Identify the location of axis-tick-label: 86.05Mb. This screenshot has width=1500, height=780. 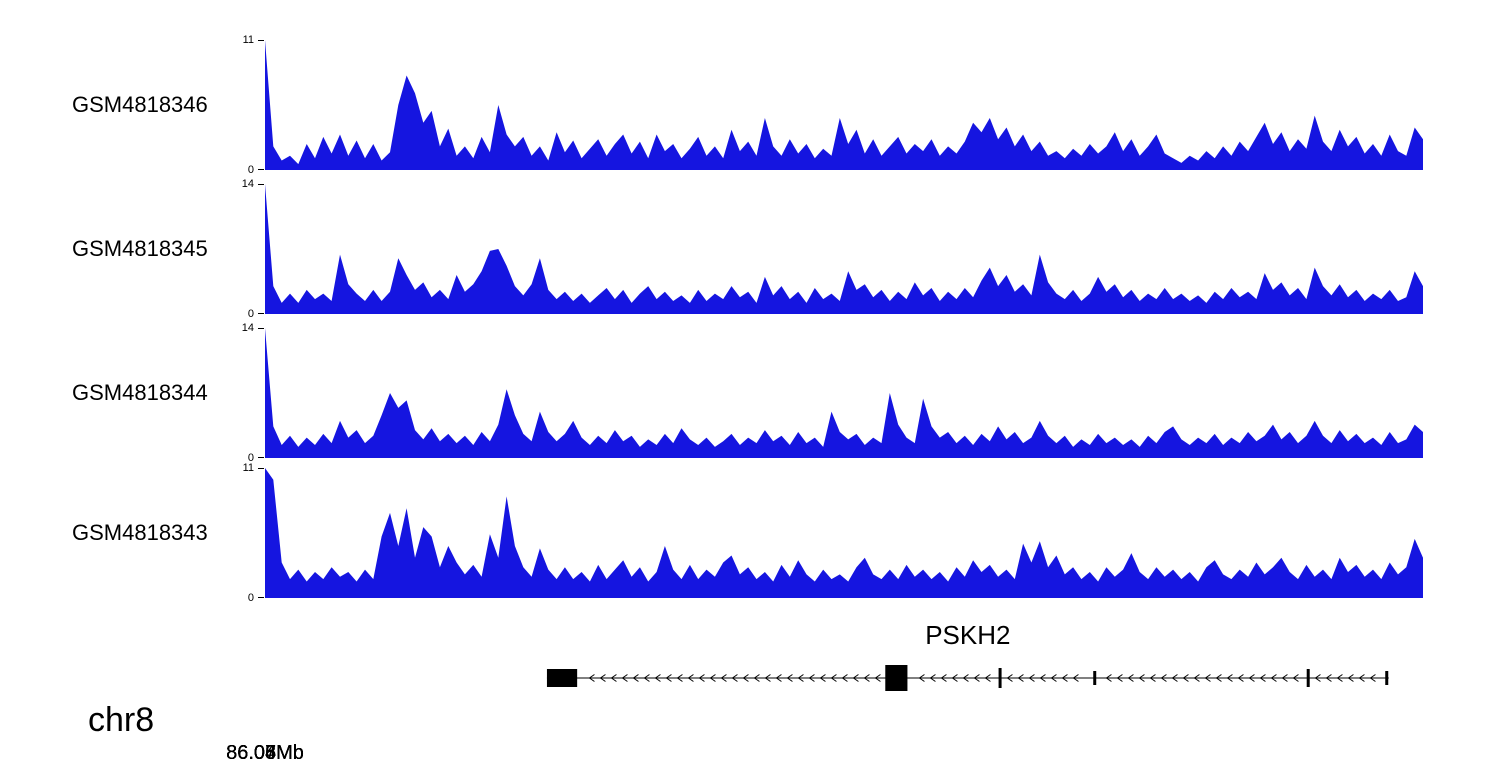
(265, 753).